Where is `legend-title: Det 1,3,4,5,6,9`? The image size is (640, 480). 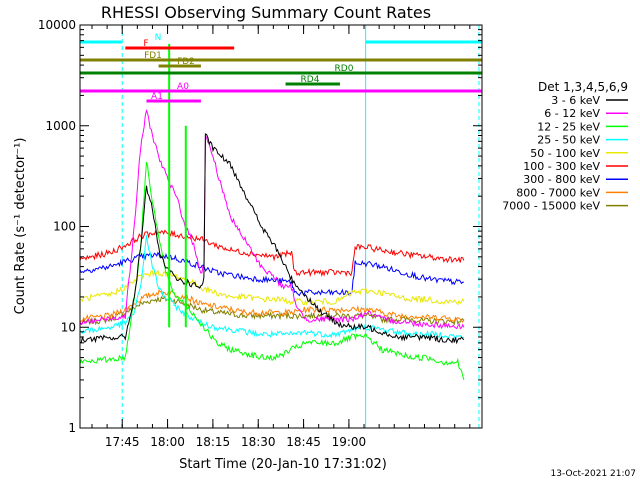 legend-title: Det 1,3,4,5,6,9 is located at coordinates (583, 87).